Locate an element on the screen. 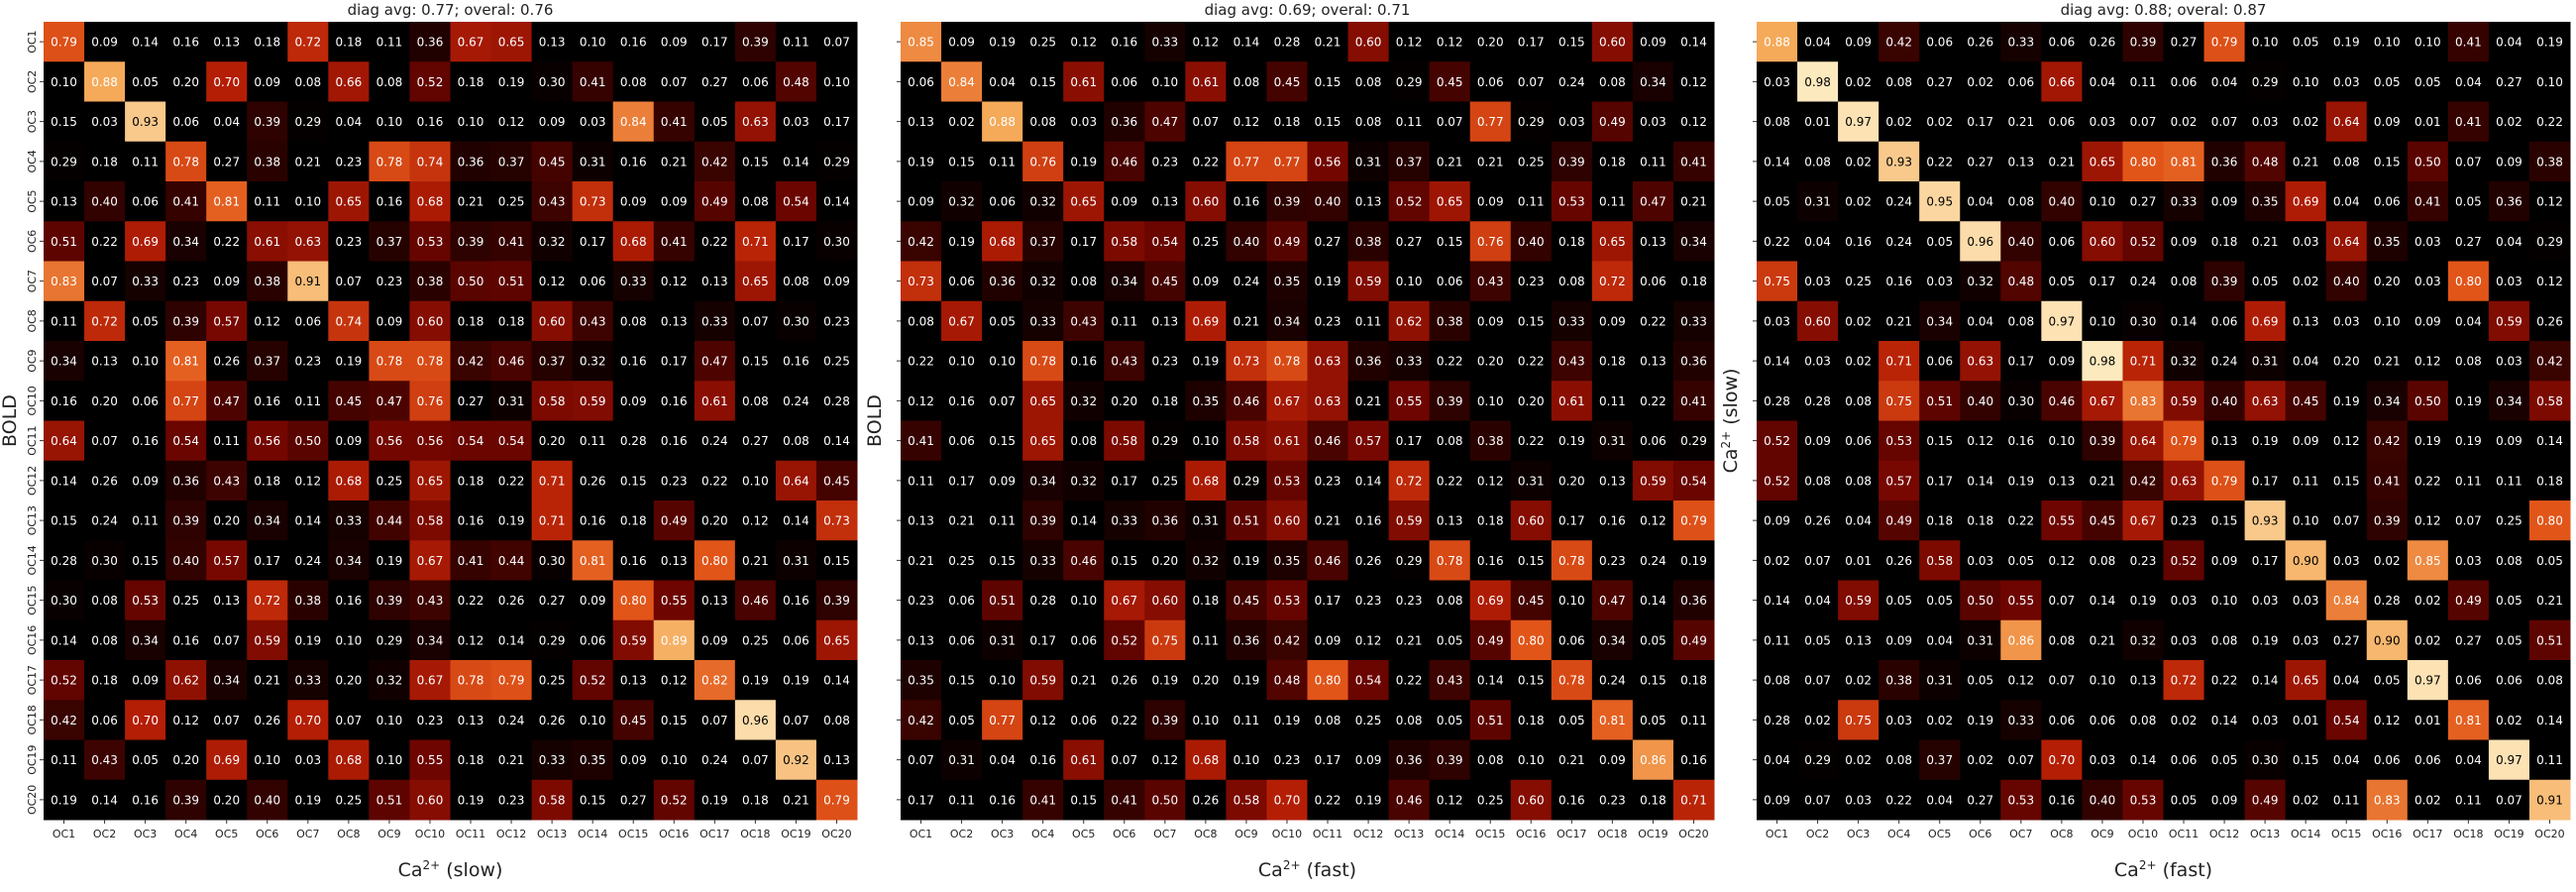  y-tick-label: OC2 is located at coordinates (32, 81).